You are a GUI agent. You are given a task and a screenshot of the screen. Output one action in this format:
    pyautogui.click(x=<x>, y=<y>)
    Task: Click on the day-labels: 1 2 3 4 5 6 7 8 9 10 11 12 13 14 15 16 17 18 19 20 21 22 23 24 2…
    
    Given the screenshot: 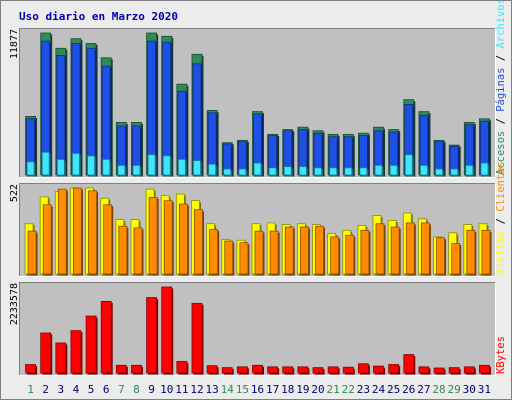 What is the action you would take?
    pyautogui.click(x=259, y=389)
    